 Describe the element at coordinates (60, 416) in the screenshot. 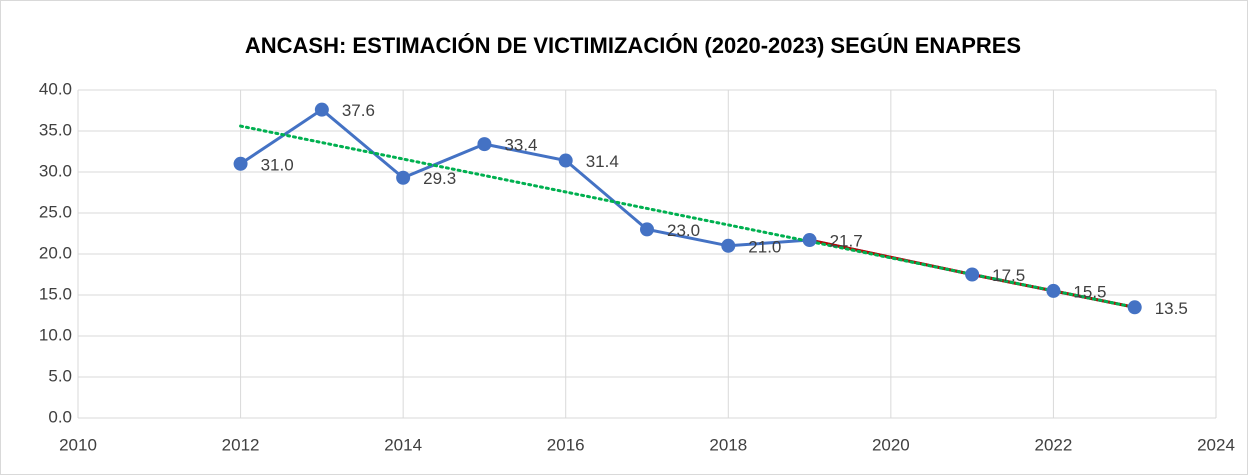

I see `y-tick-label: 0.0` at that location.